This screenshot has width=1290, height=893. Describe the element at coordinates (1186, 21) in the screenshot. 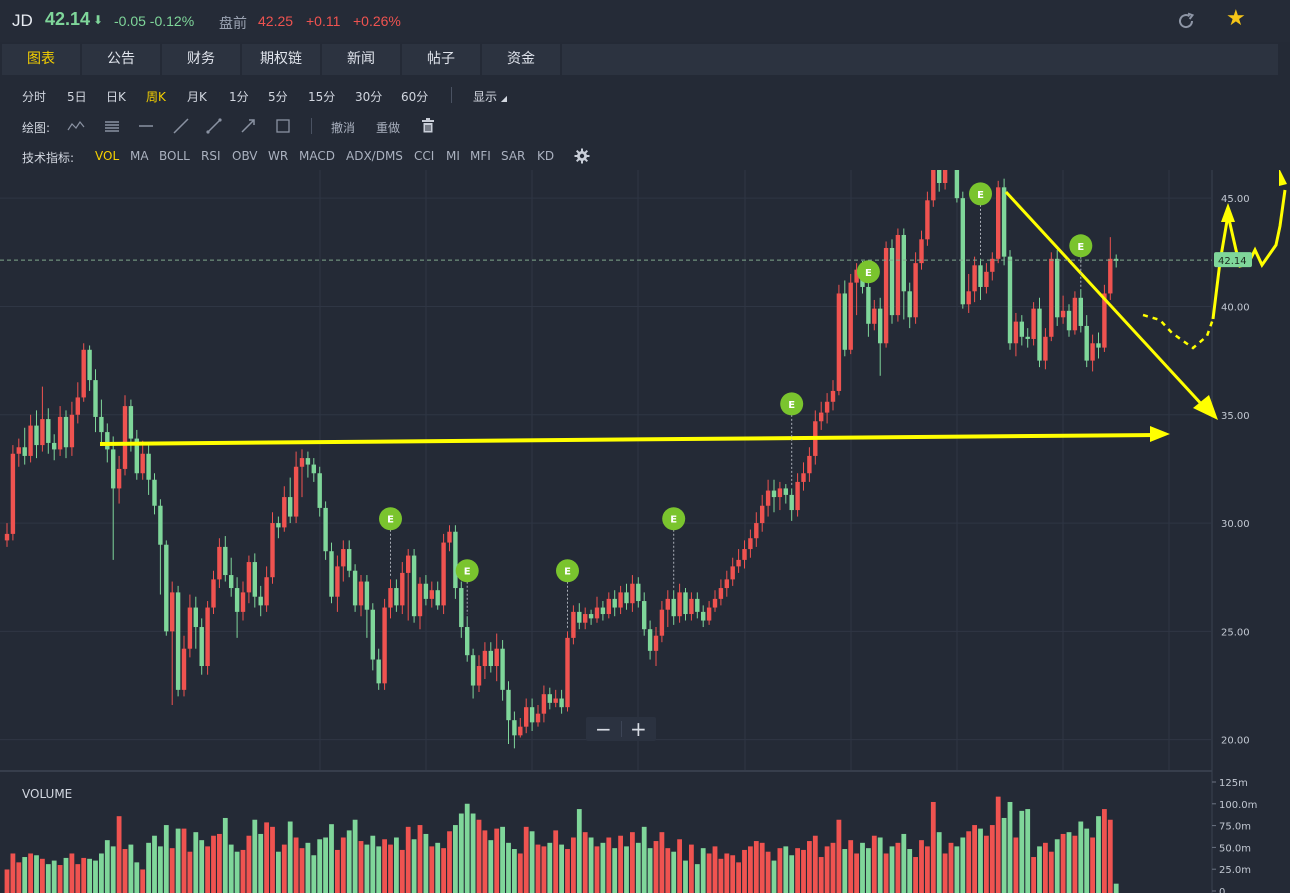

I see `refresh-icon` at that location.